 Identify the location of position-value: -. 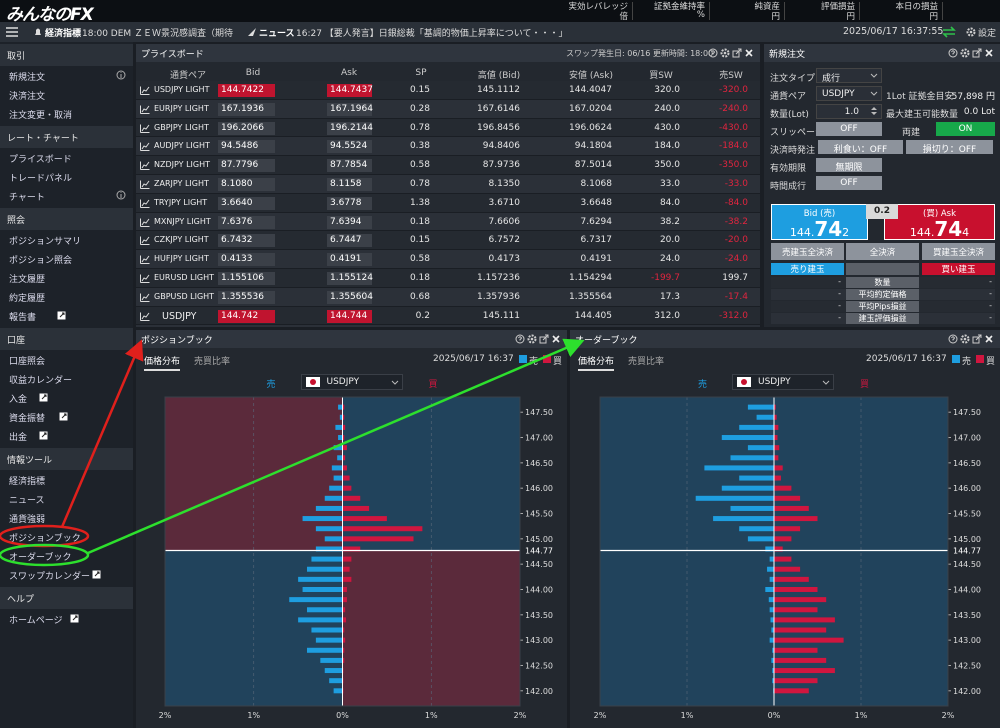
(839, 317).